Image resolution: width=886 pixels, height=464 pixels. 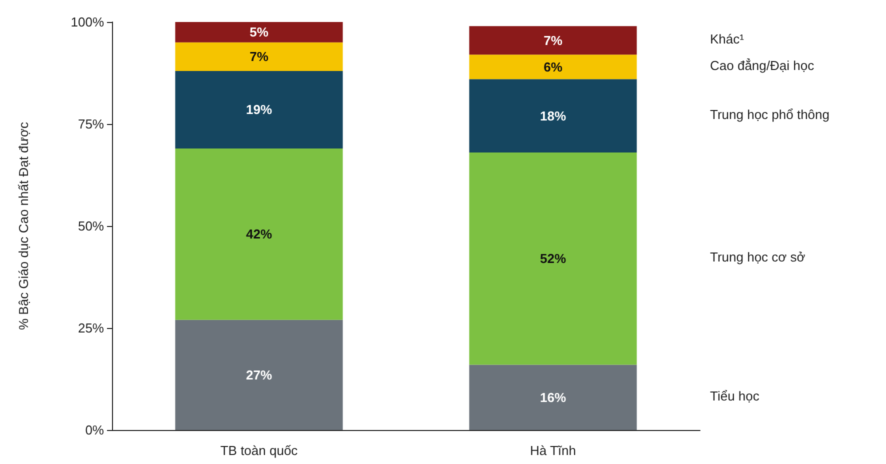 What do you see at coordinates (91, 328) in the screenshot?
I see `y-tick-label: 25%` at bounding box center [91, 328].